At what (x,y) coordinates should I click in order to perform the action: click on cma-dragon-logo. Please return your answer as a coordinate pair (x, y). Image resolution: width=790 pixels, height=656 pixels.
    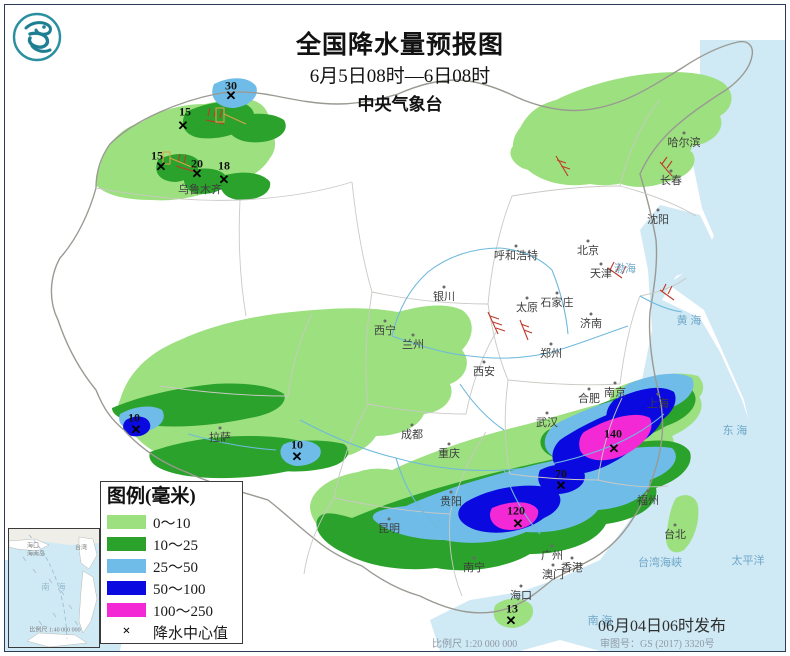
    Looking at the image, I should click on (37, 37).